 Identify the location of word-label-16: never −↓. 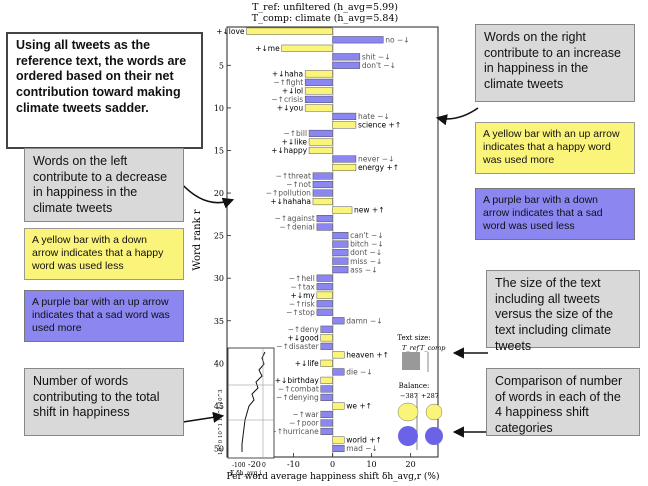
(376, 159).